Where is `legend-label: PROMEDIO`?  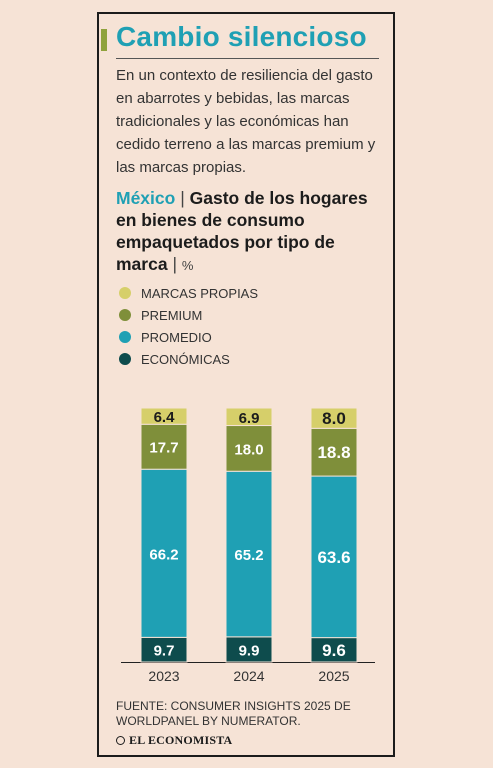 legend-label: PROMEDIO is located at coordinates (176, 337).